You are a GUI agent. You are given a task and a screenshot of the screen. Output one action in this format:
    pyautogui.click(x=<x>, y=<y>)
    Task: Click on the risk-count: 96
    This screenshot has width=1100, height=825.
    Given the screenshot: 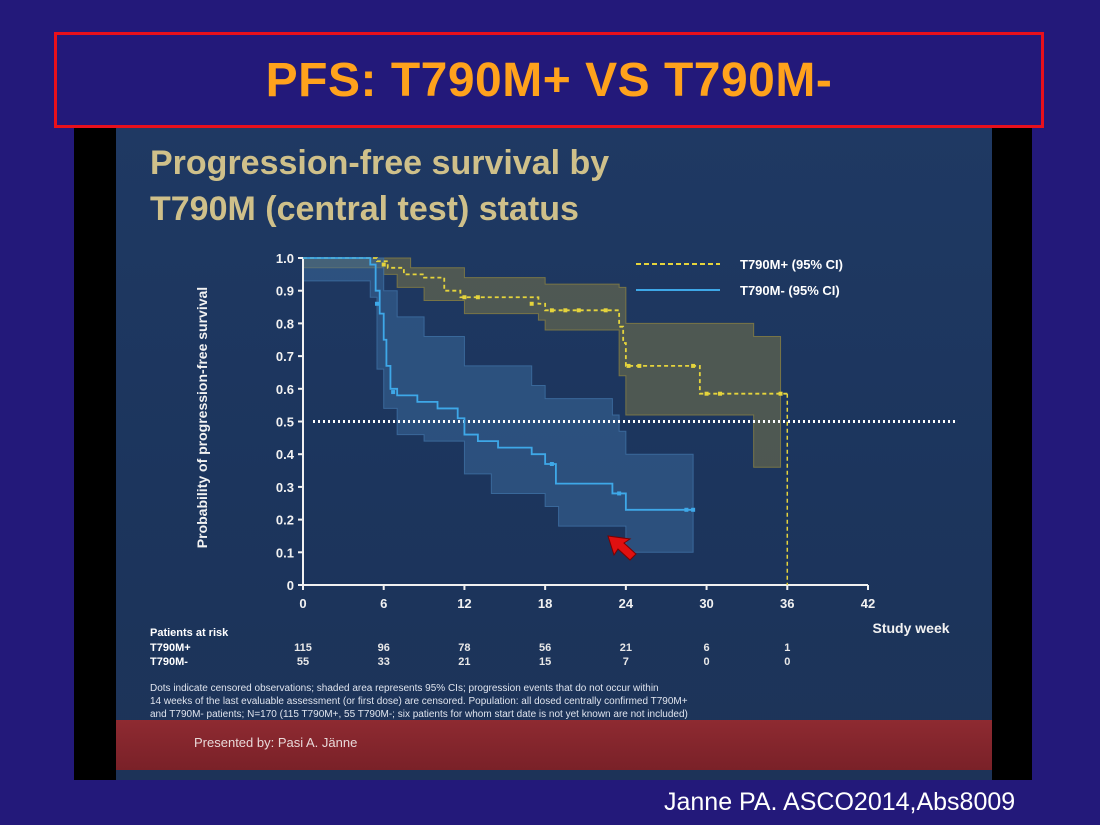 What is the action you would take?
    pyautogui.click(x=384, y=648)
    